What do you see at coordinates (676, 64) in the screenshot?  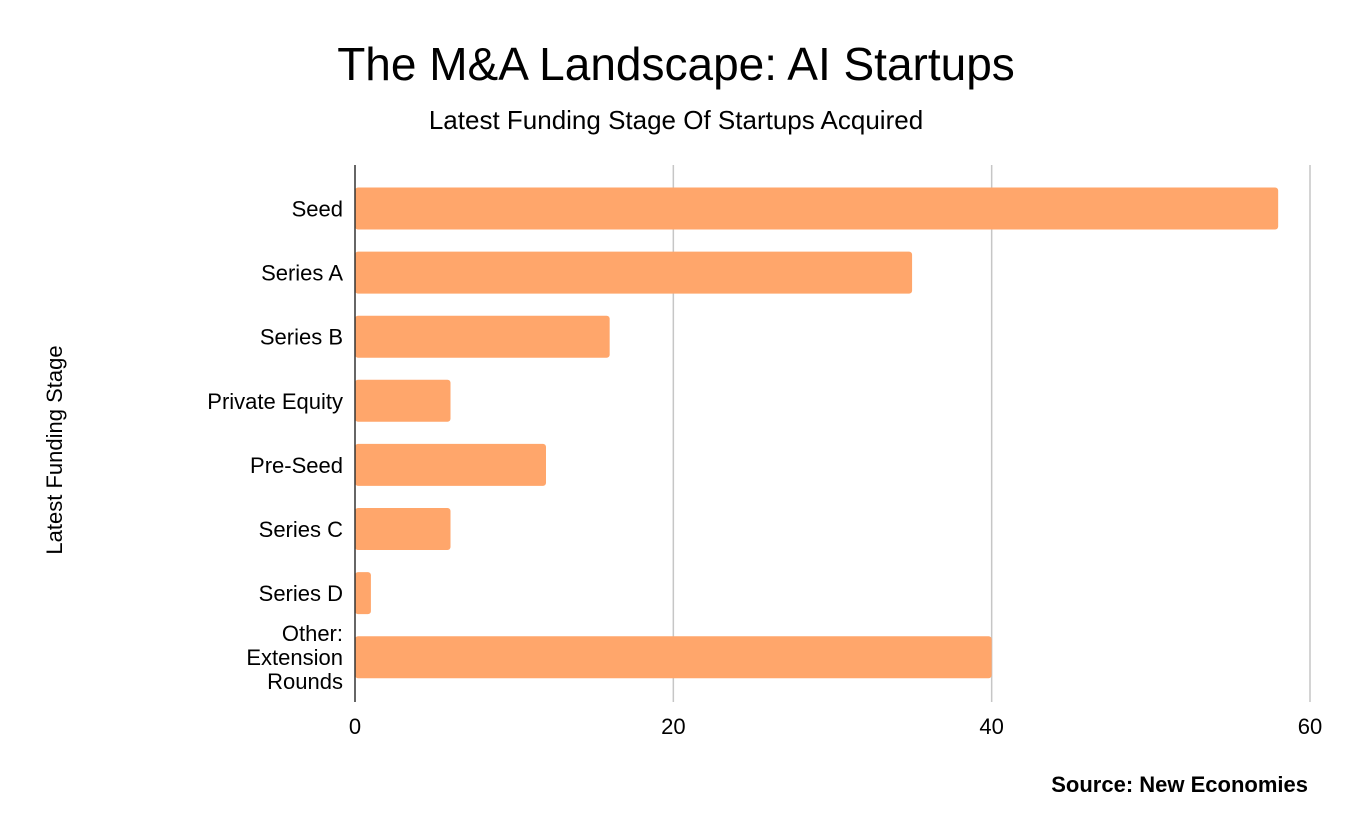 I see `chart-title: The M&A Landscape: AI Startups` at bounding box center [676, 64].